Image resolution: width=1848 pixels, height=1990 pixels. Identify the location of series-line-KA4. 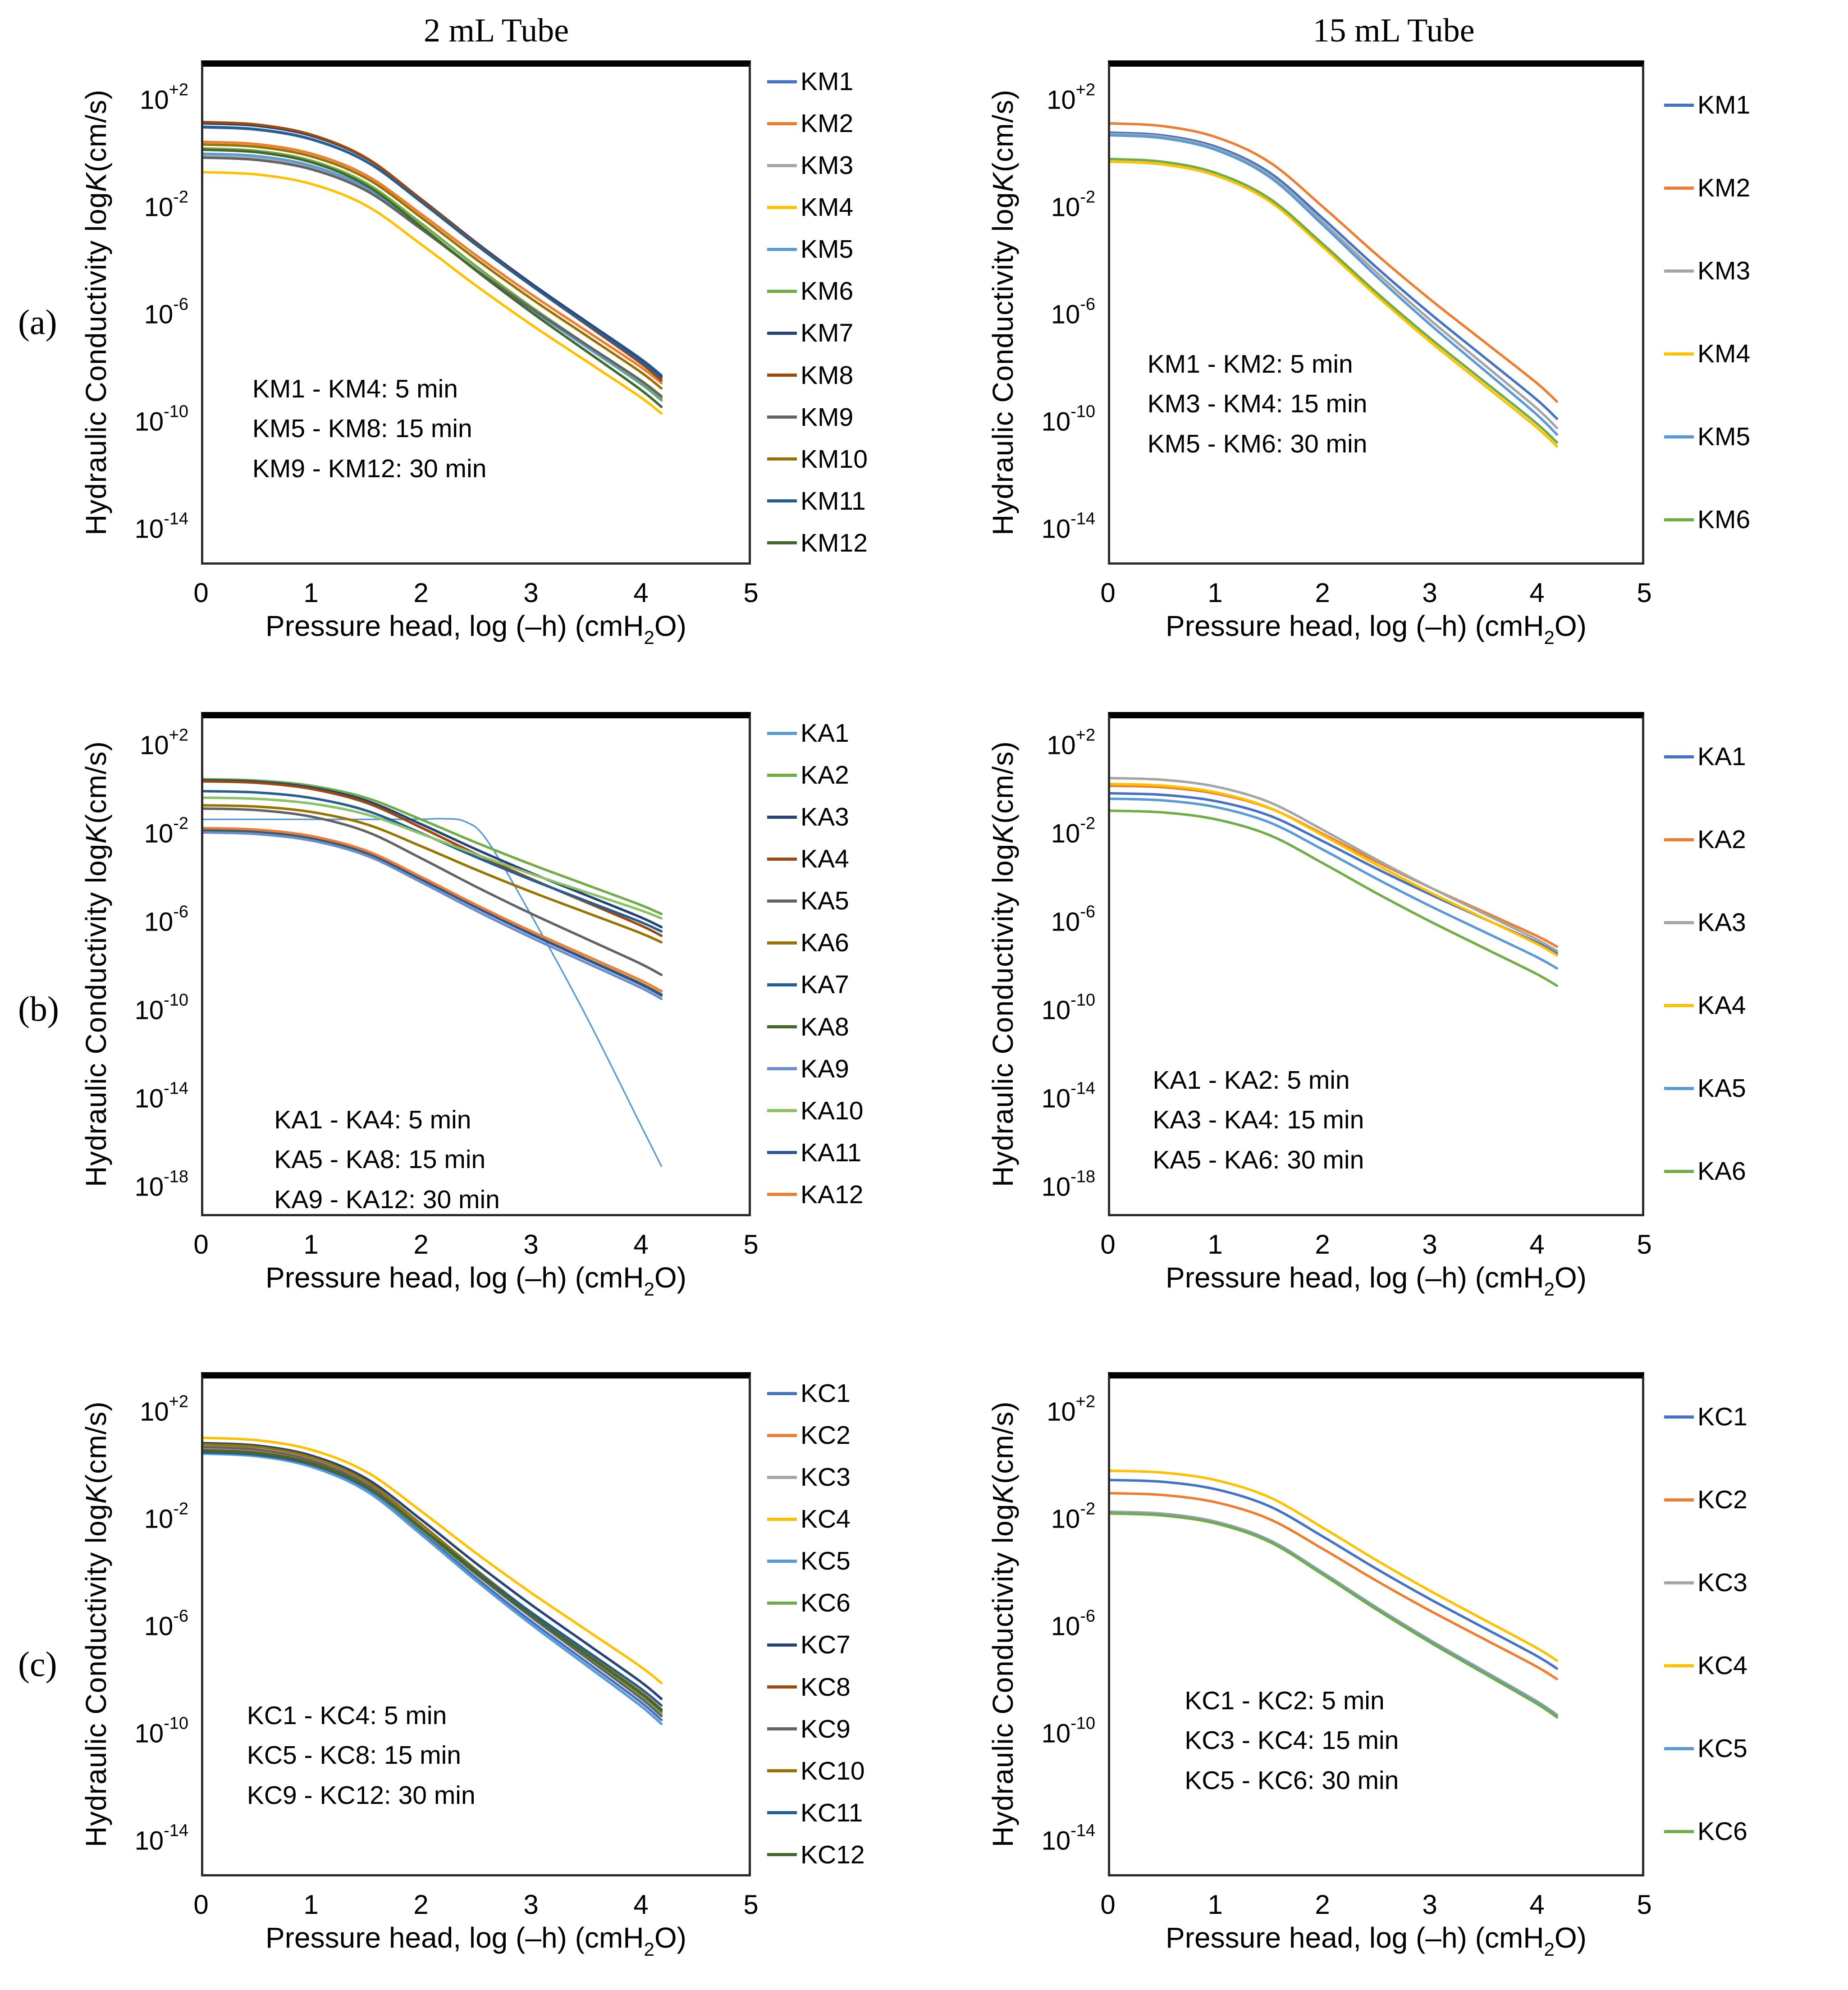
(433, 858).